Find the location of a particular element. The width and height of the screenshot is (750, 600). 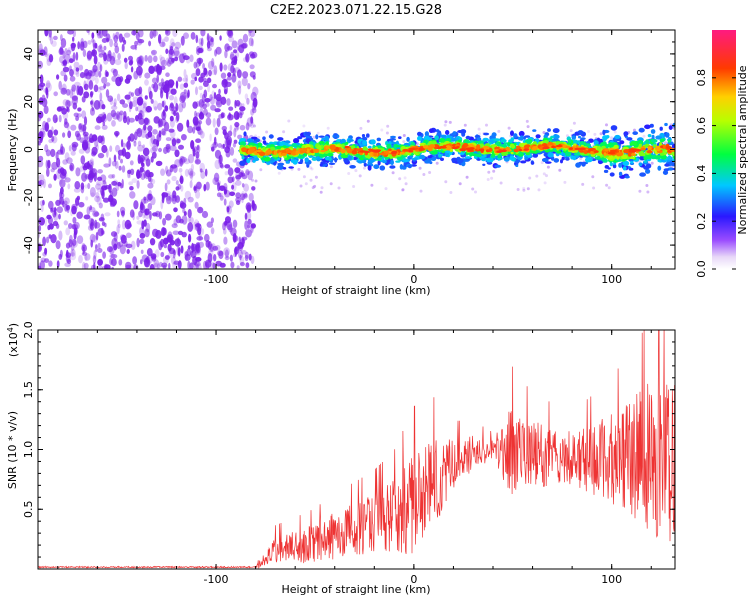

snr-xtick-label: 0 is located at coordinates (413, 579).